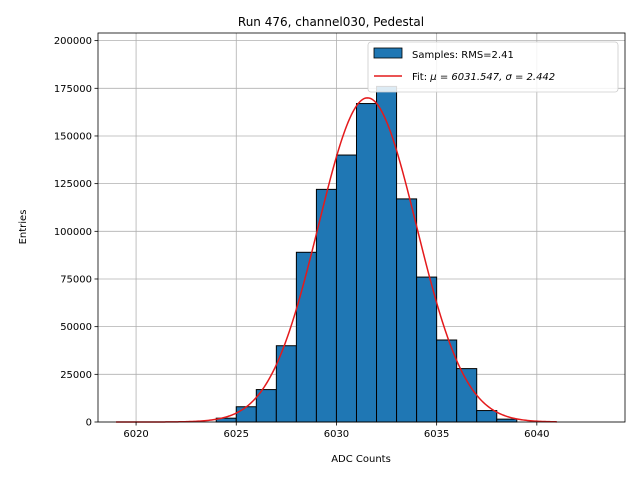 The height and width of the screenshot is (480, 640). What do you see at coordinates (483, 77) in the screenshot?
I see `legend-fit-label: Fit: μ = 6031.547, σ = 2.442` at bounding box center [483, 77].